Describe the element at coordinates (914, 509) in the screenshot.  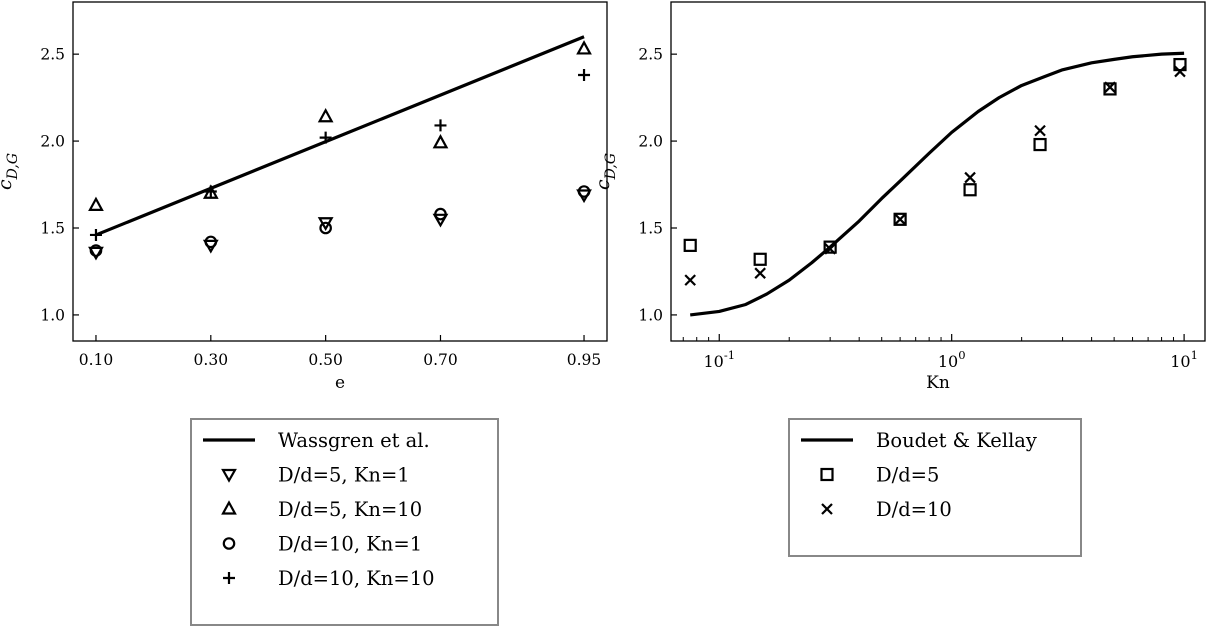
I see `legend-label-d-d-10: D/d=10` at that location.